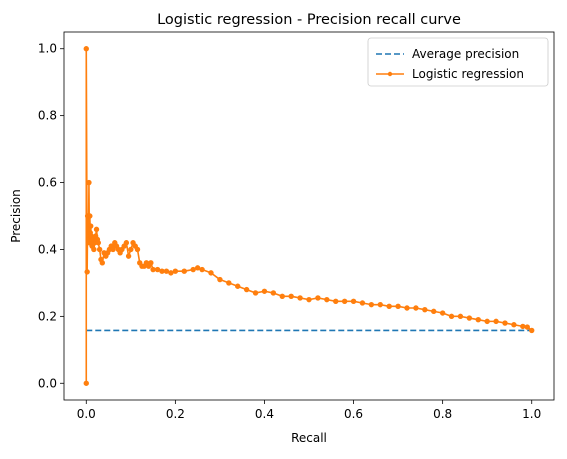 This screenshot has width=567, height=459. Describe the element at coordinates (390, 74) in the screenshot. I see `legend-marker` at that location.